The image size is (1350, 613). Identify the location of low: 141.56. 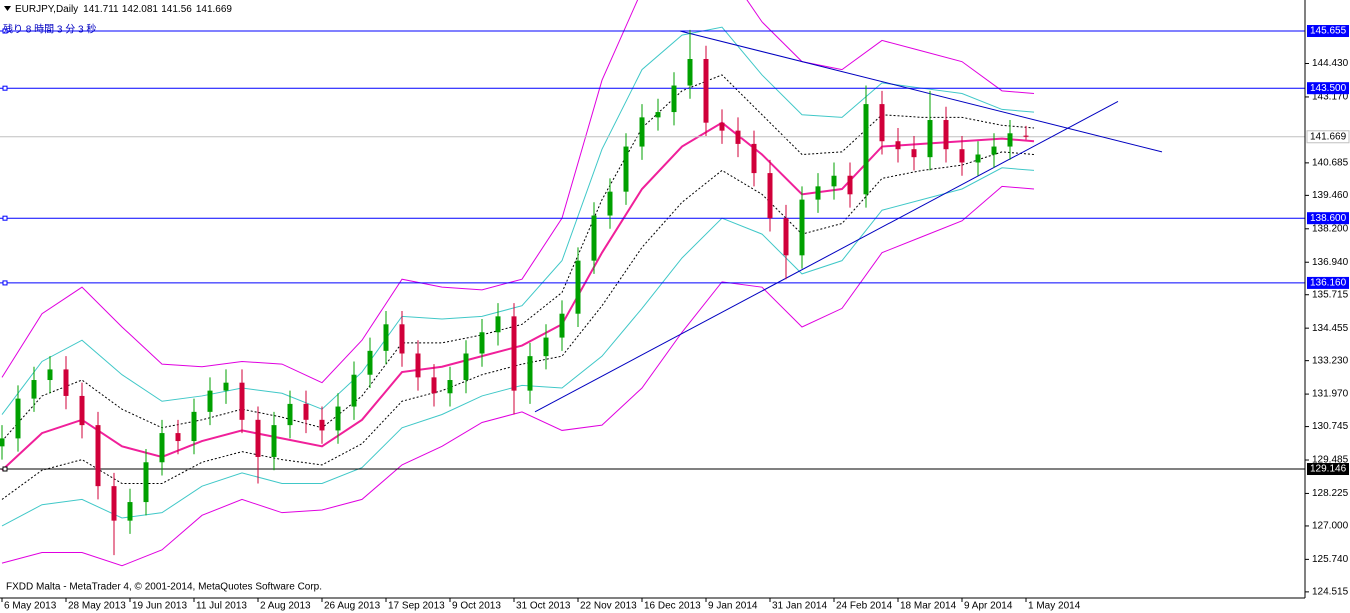
(176, 9).